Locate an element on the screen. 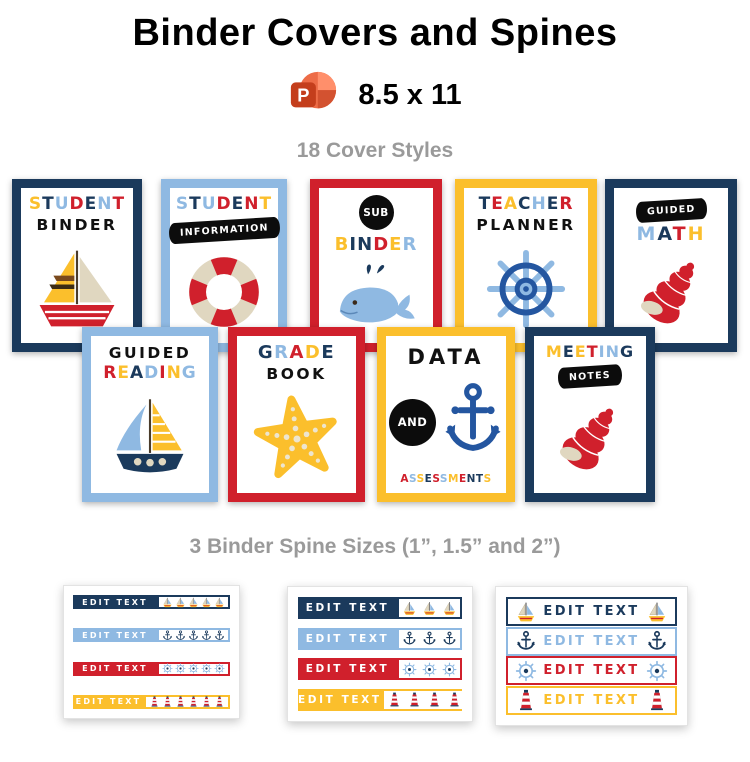  banner-flag: GUIDED is located at coordinates (671, 210).